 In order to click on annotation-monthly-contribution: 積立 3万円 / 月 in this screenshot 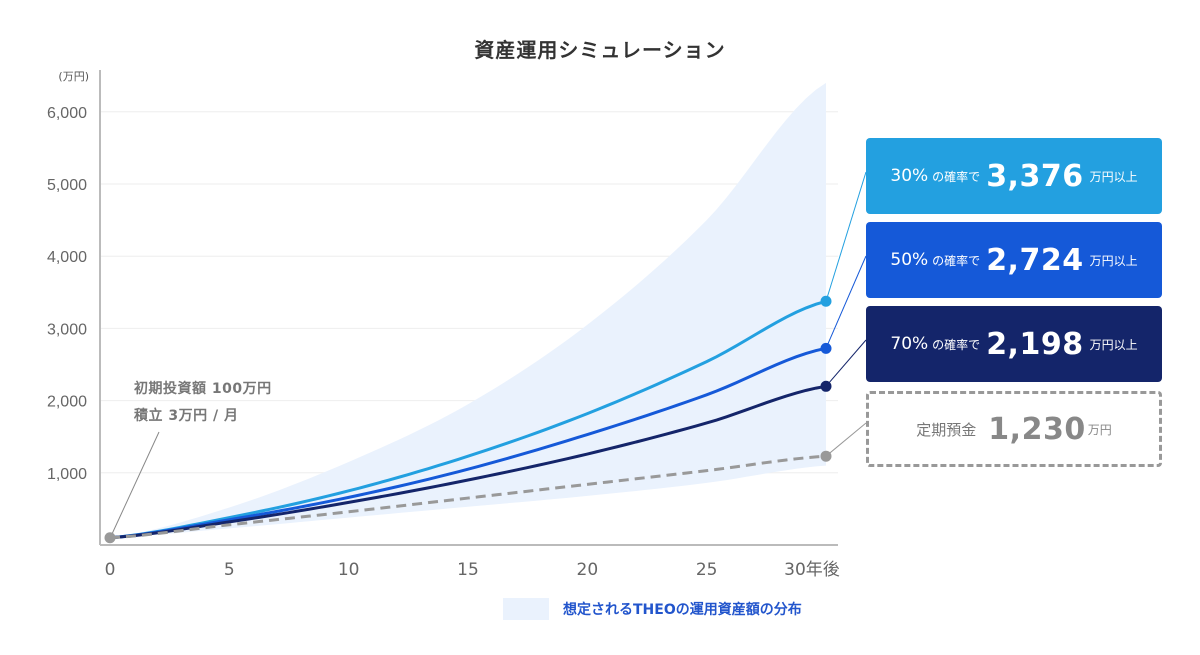, I will do `click(186, 416)`.